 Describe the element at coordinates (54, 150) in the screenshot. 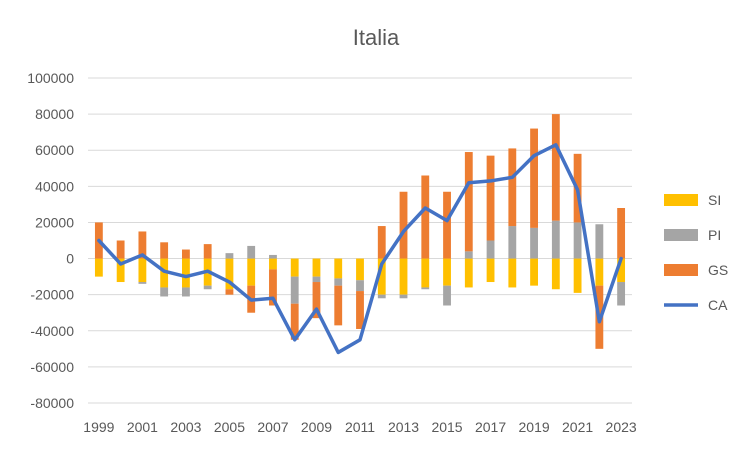

I see `y-tick-label: 60000` at that location.